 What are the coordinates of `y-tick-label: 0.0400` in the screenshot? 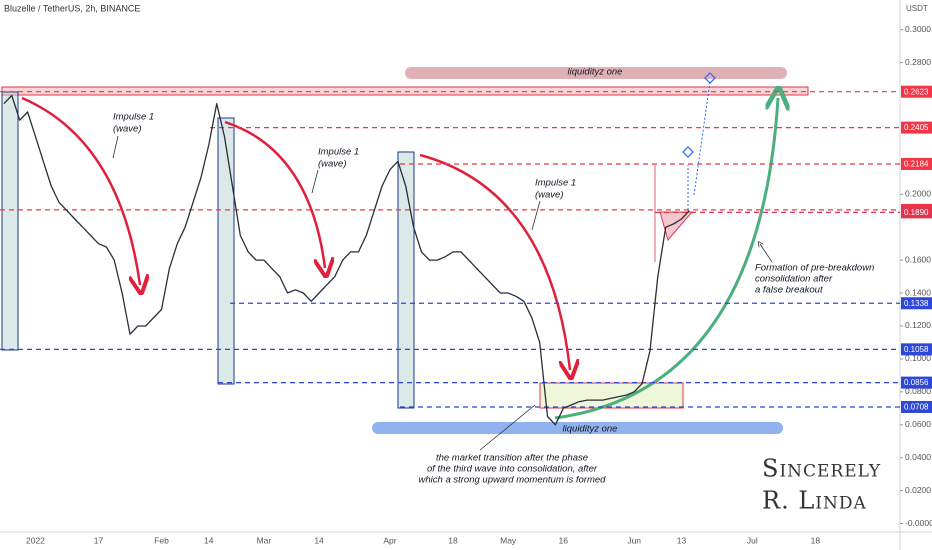 It's located at (918, 457).